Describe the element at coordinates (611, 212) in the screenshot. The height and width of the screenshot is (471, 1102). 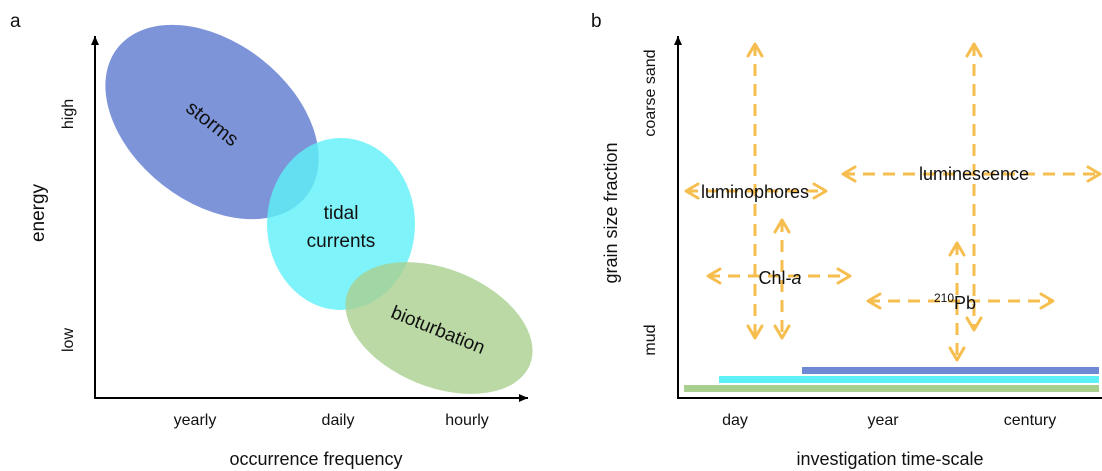
I see `panel-b-y-label: grain size fraction` at that location.